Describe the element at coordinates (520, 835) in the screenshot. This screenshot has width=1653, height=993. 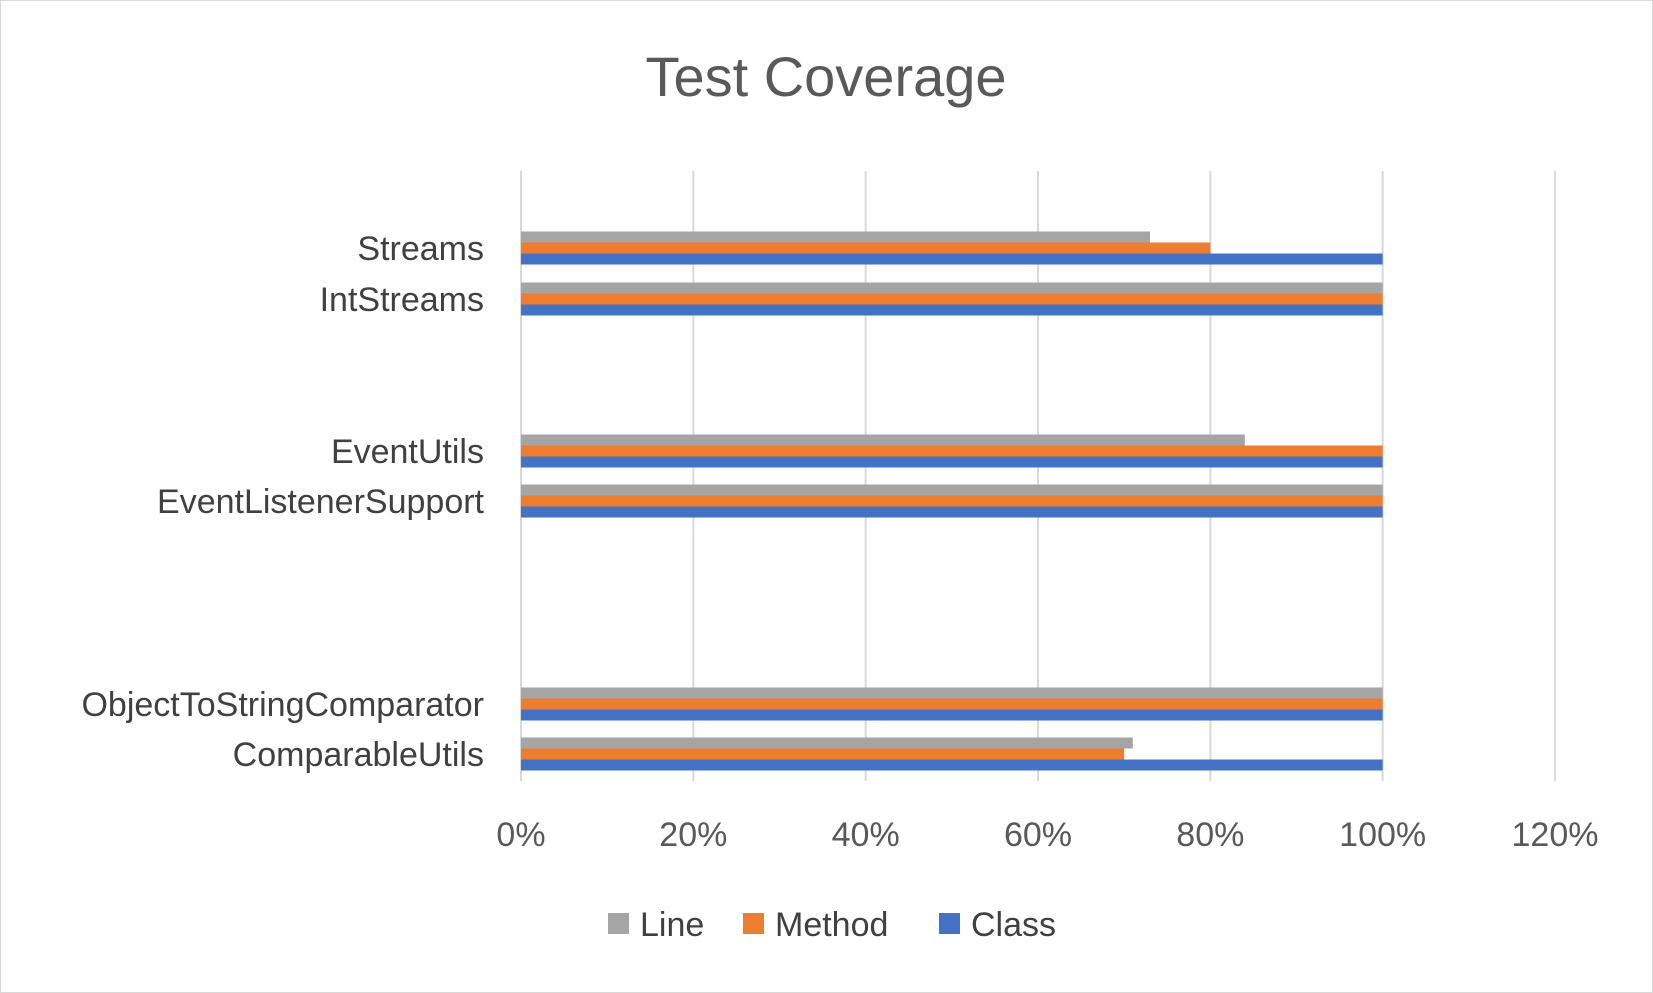
I see `x-tick-label: 0%` at that location.